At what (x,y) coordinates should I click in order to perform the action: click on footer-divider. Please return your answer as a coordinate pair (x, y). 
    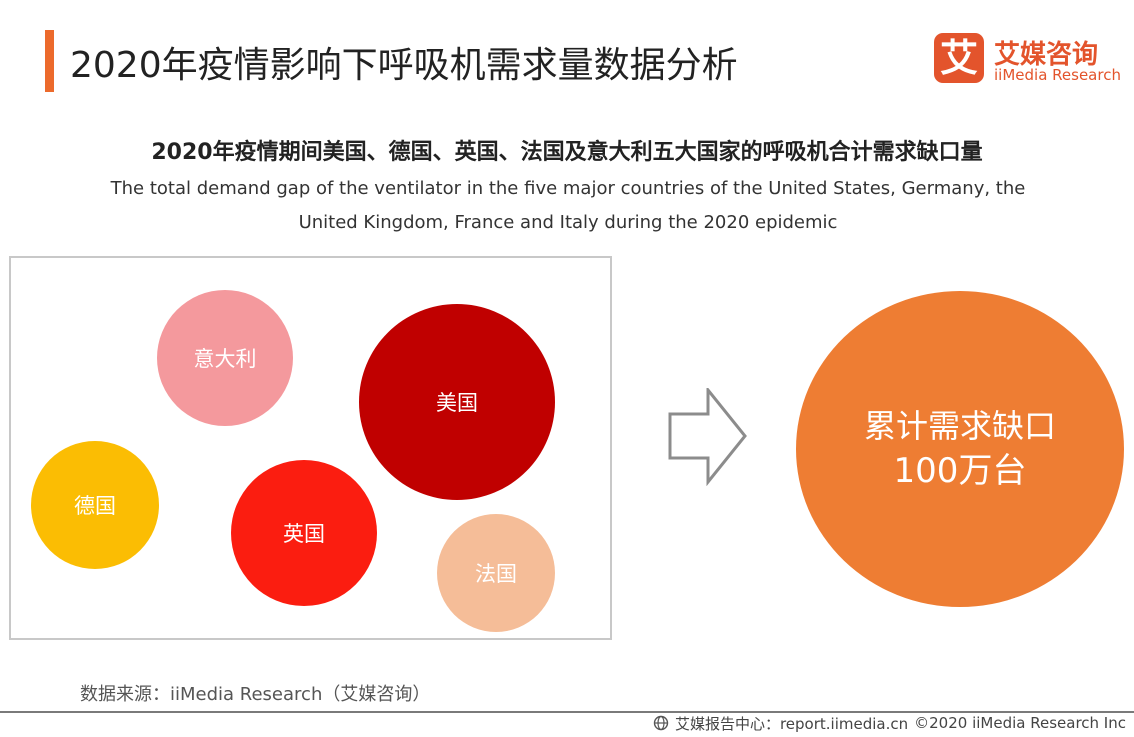
    Looking at the image, I should click on (567, 712).